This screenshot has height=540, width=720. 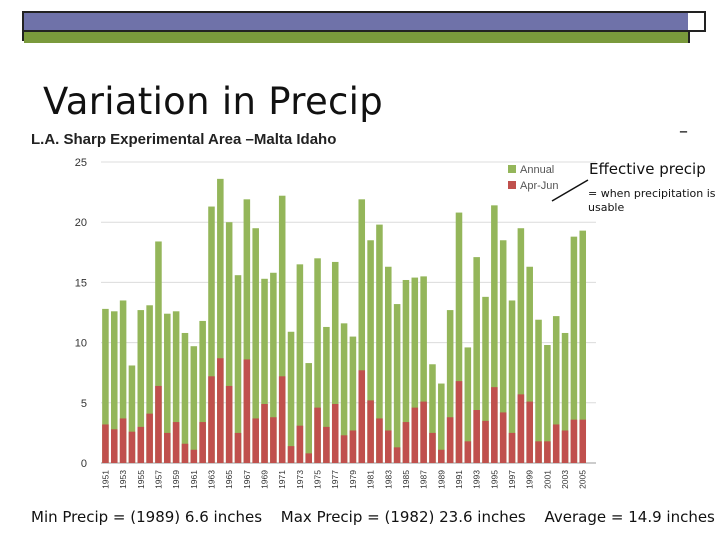 What do you see at coordinates (450, 440) in the screenshot?
I see `aprjun-bar-1990` at bounding box center [450, 440].